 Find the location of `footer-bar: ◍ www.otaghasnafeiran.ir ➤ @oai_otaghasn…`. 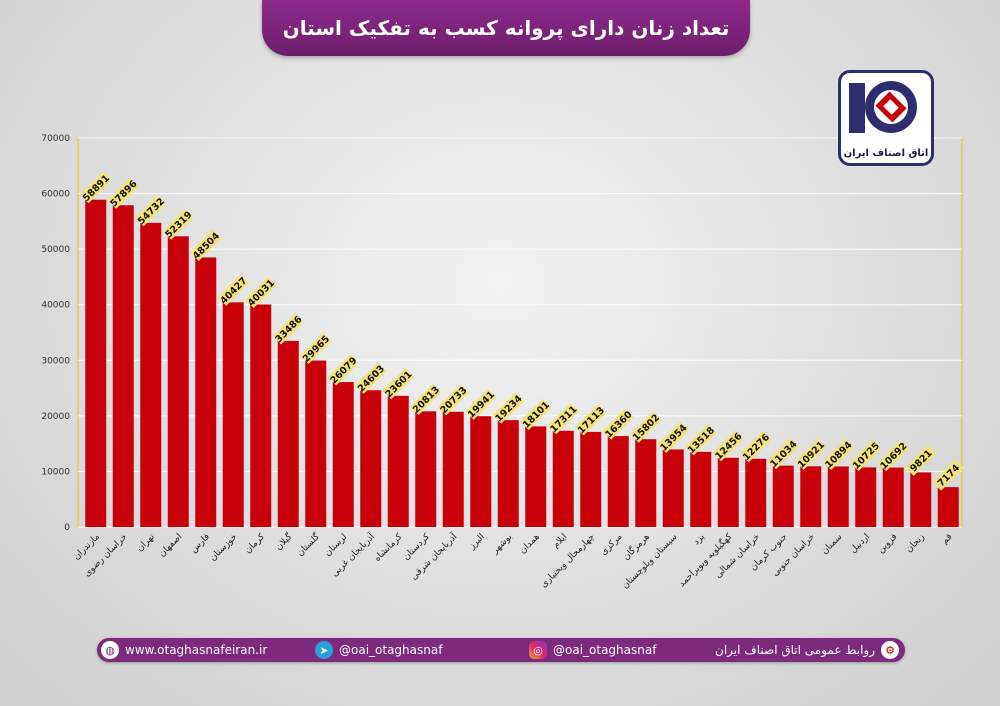

footer-bar: ◍ www.otaghasnafeiran.ir ➤ @oai_otaghasn… is located at coordinates (501, 650).